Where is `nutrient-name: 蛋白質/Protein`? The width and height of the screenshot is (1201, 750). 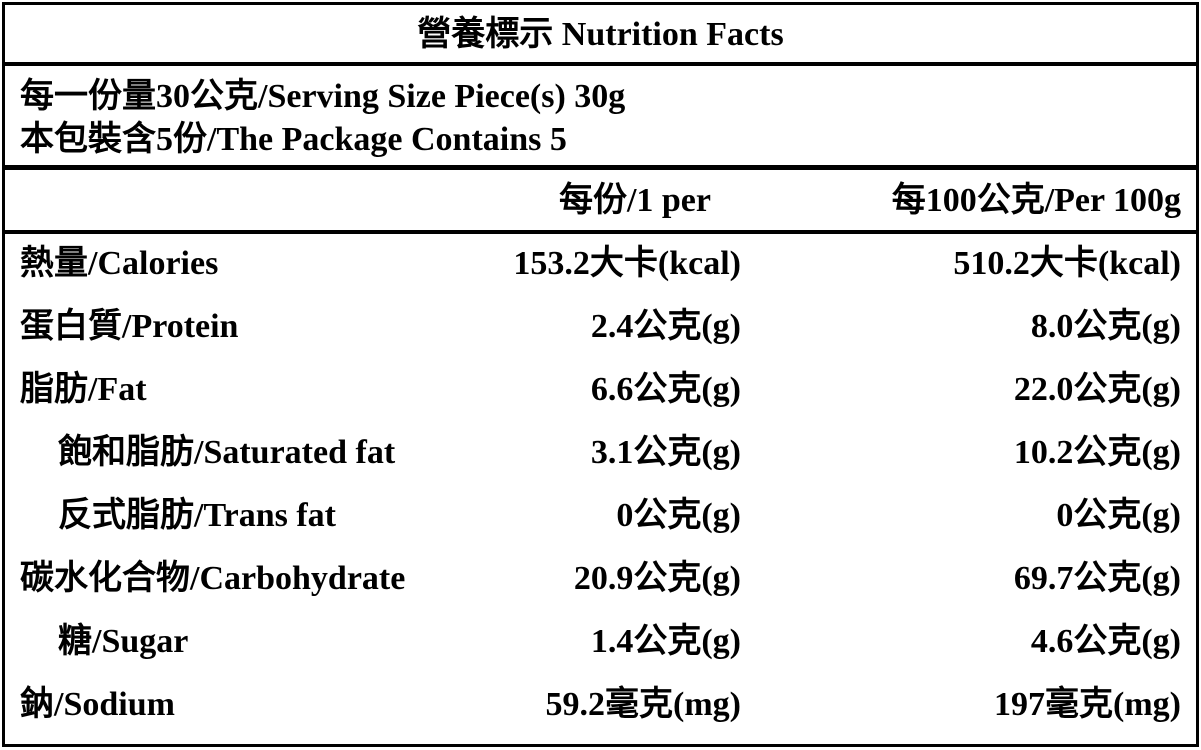 nutrient-name: 蛋白質/Protein is located at coordinates (129, 326).